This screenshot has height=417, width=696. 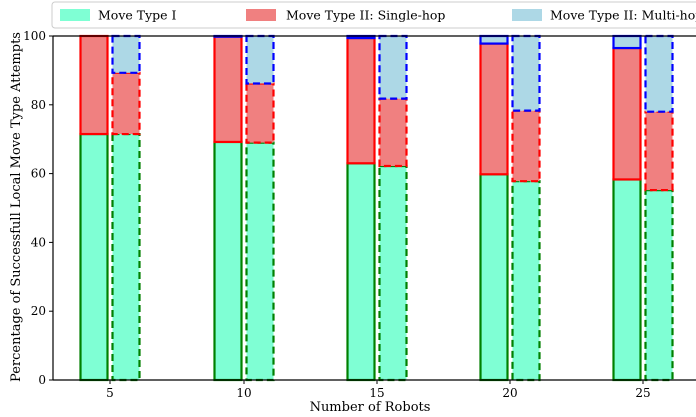 I want to click on x-axis-label: Number of Robots, so click(x=370, y=407).